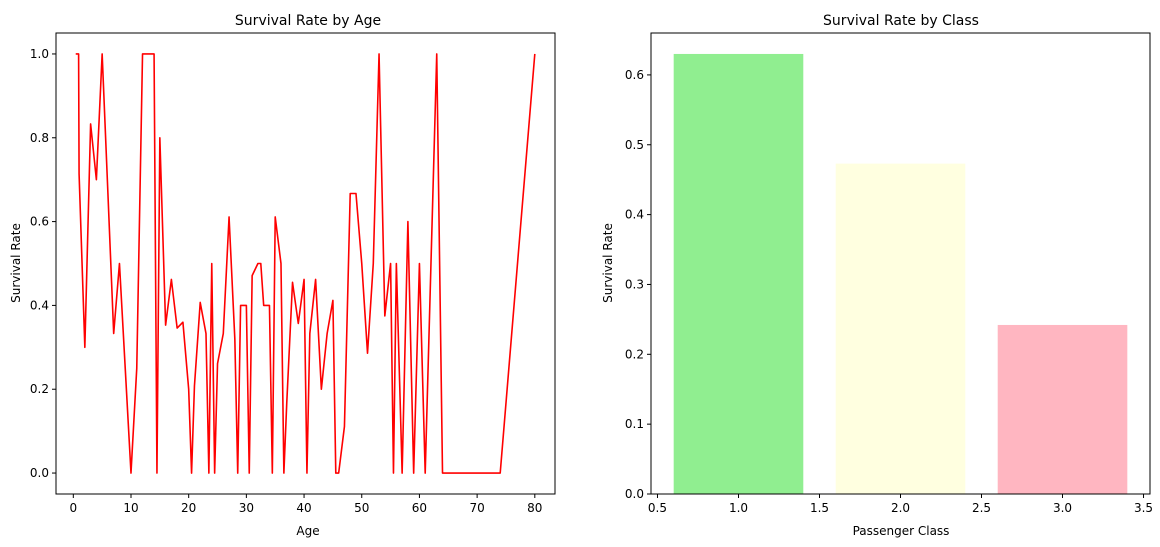  I want to click on x-tick-label: 3.0, so click(1062, 508).